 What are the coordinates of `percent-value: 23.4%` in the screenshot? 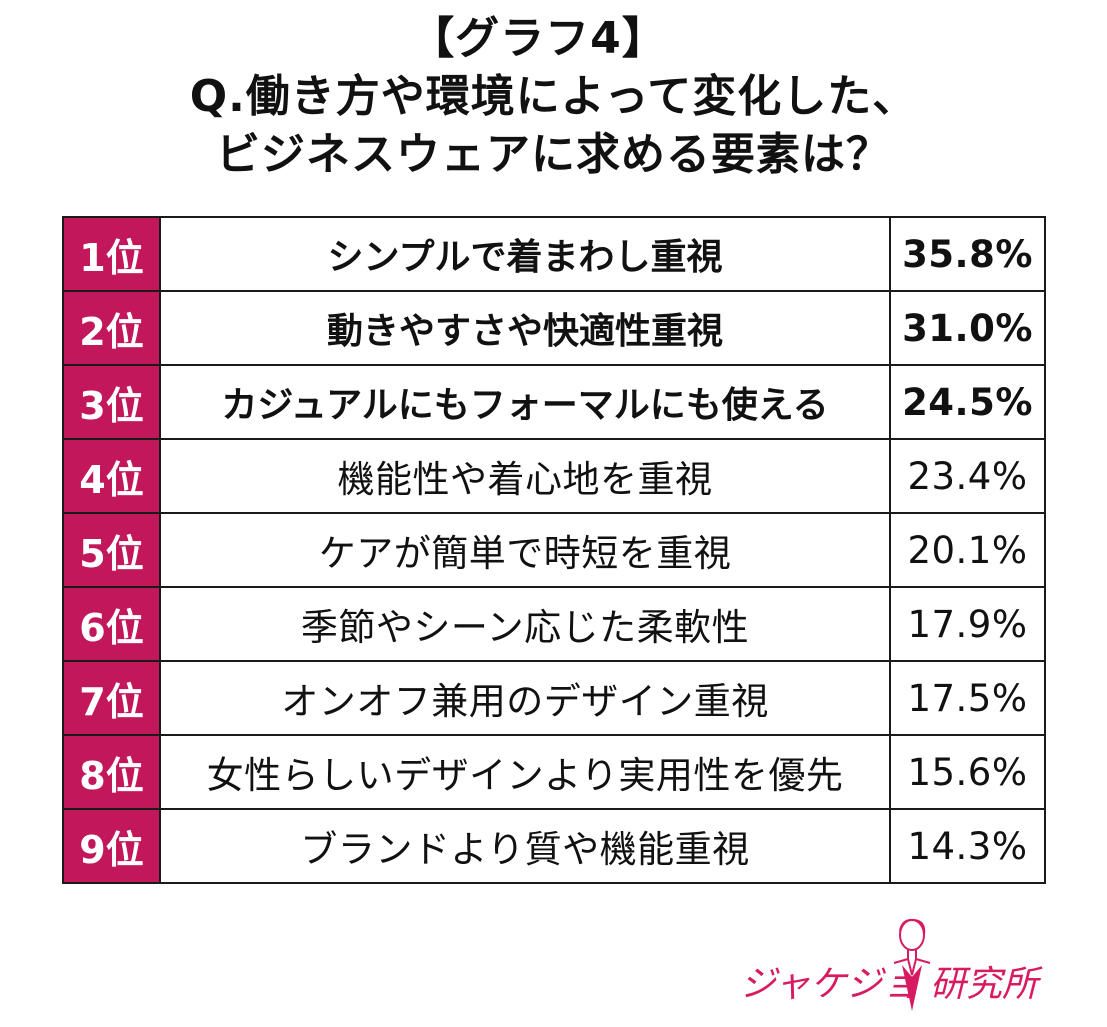 It's located at (967, 476).